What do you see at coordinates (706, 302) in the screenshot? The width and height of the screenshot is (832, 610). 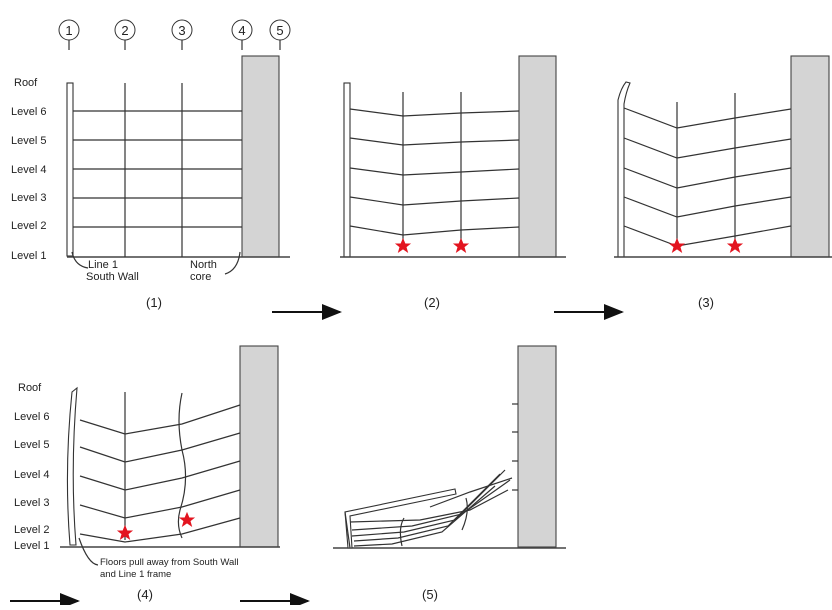 I see `caption-3: (3)` at bounding box center [706, 302].